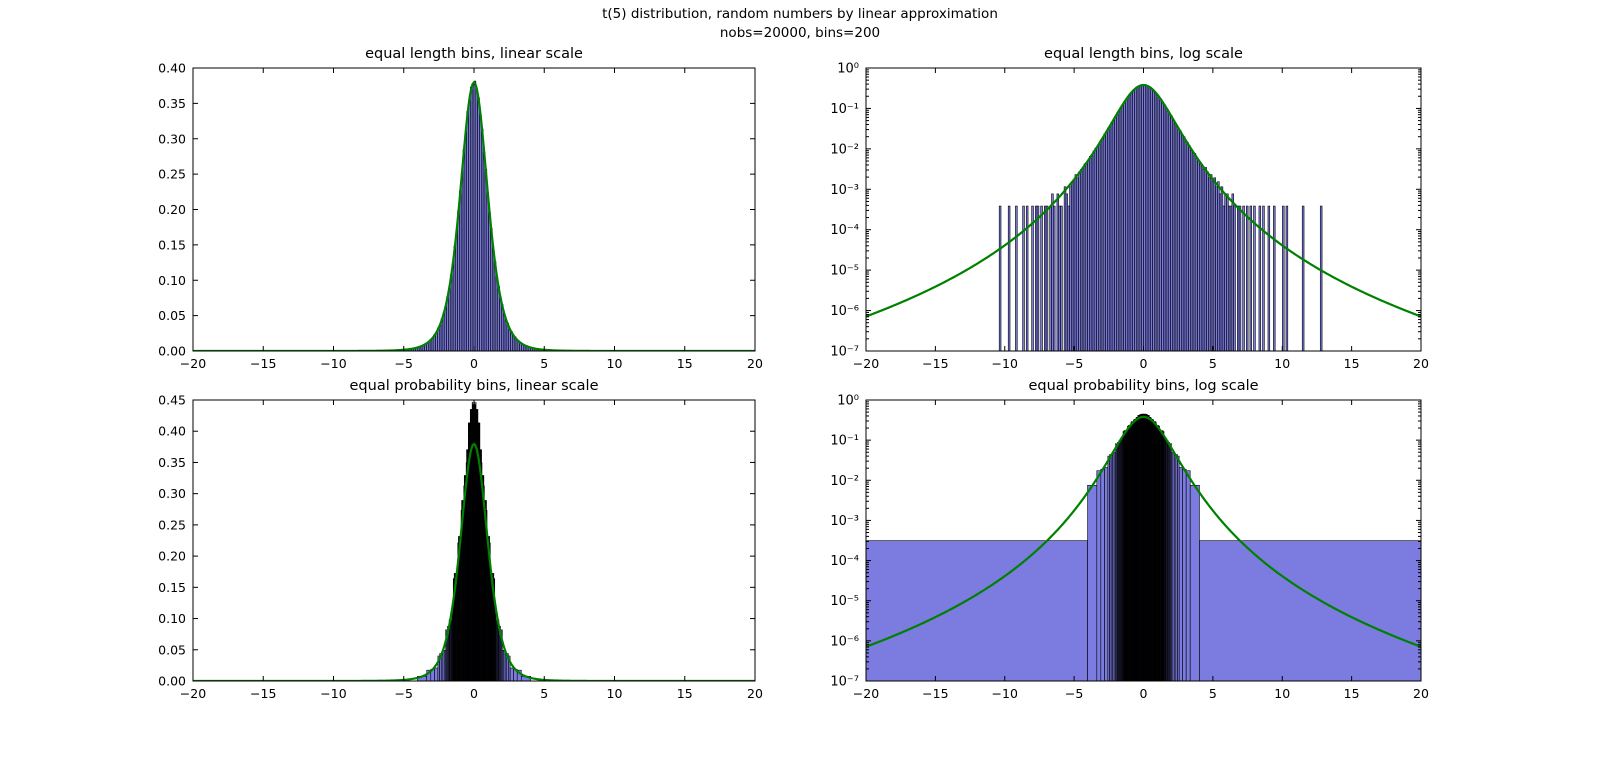 The image size is (1600, 762). What do you see at coordinates (172, 244) in the screenshot?
I see `y-tick-label: 0.15` at bounding box center [172, 244].